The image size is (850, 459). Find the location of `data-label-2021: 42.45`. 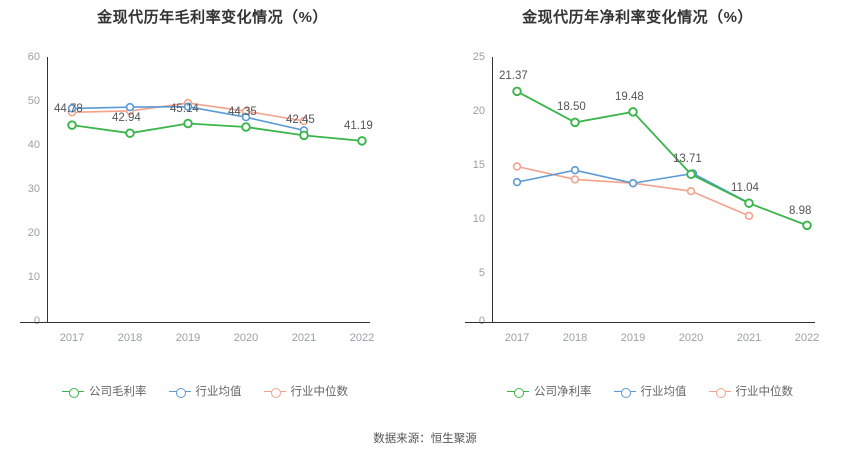

data-label-2021: 42.45 is located at coordinates (300, 120).